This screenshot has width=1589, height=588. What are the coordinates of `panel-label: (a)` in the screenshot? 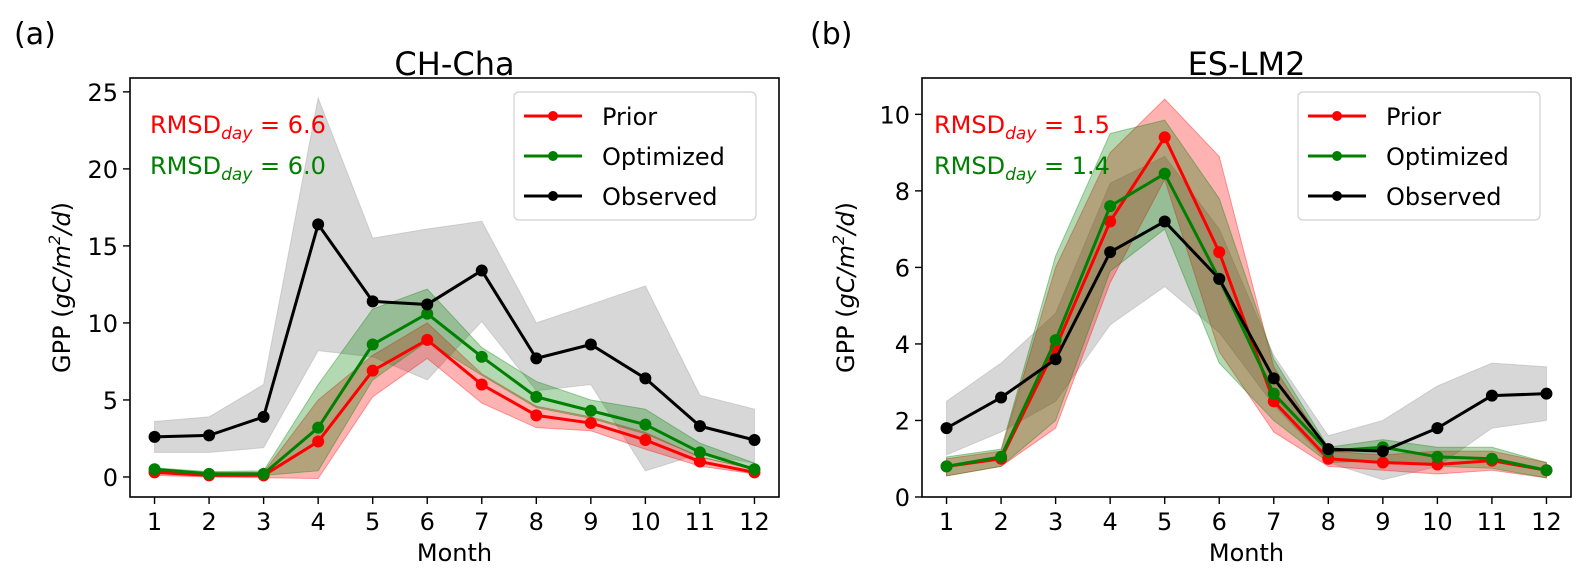 It's located at (35, 34).